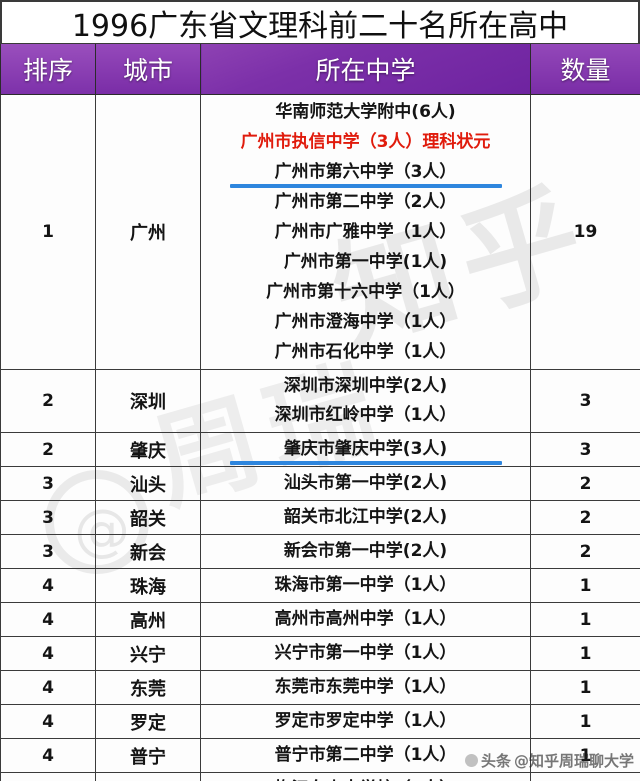  What do you see at coordinates (148, 653) in the screenshot?
I see `cell-city: 兴宁` at bounding box center [148, 653].